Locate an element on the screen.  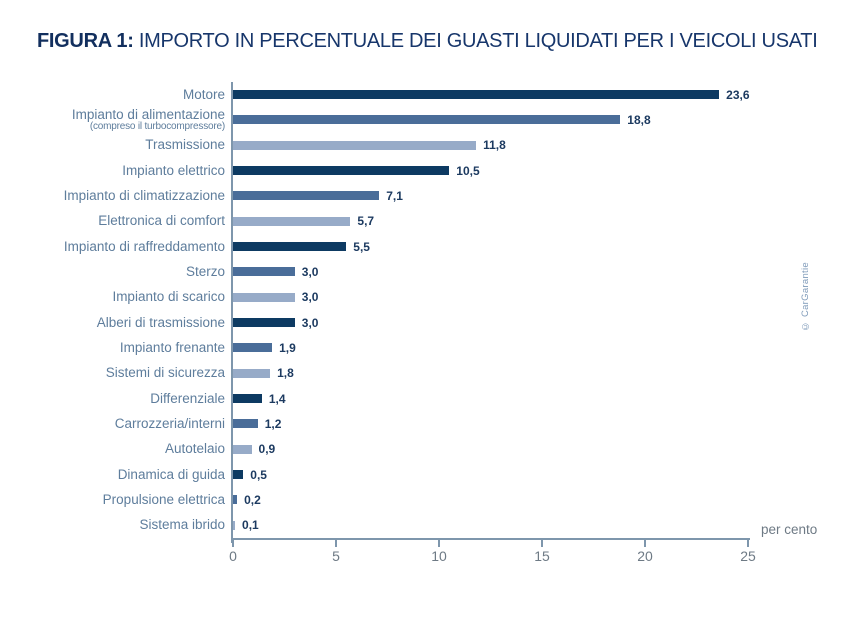
value-label: 11,8 is located at coordinates (494, 145).